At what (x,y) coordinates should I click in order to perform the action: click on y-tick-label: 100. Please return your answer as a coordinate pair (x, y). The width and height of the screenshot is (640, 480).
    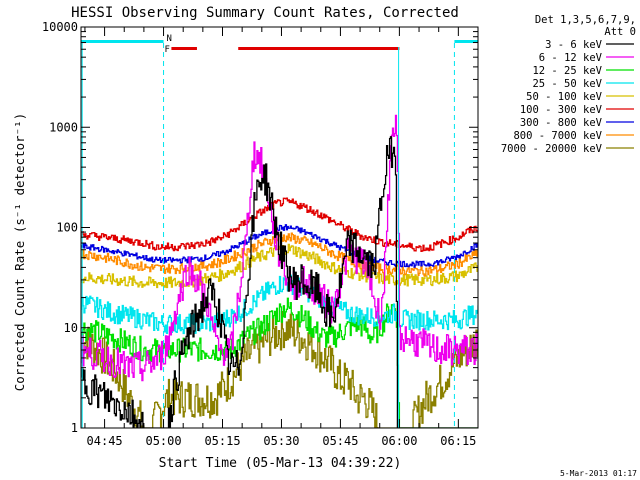
    Looking at the image, I should click on (67, 228).